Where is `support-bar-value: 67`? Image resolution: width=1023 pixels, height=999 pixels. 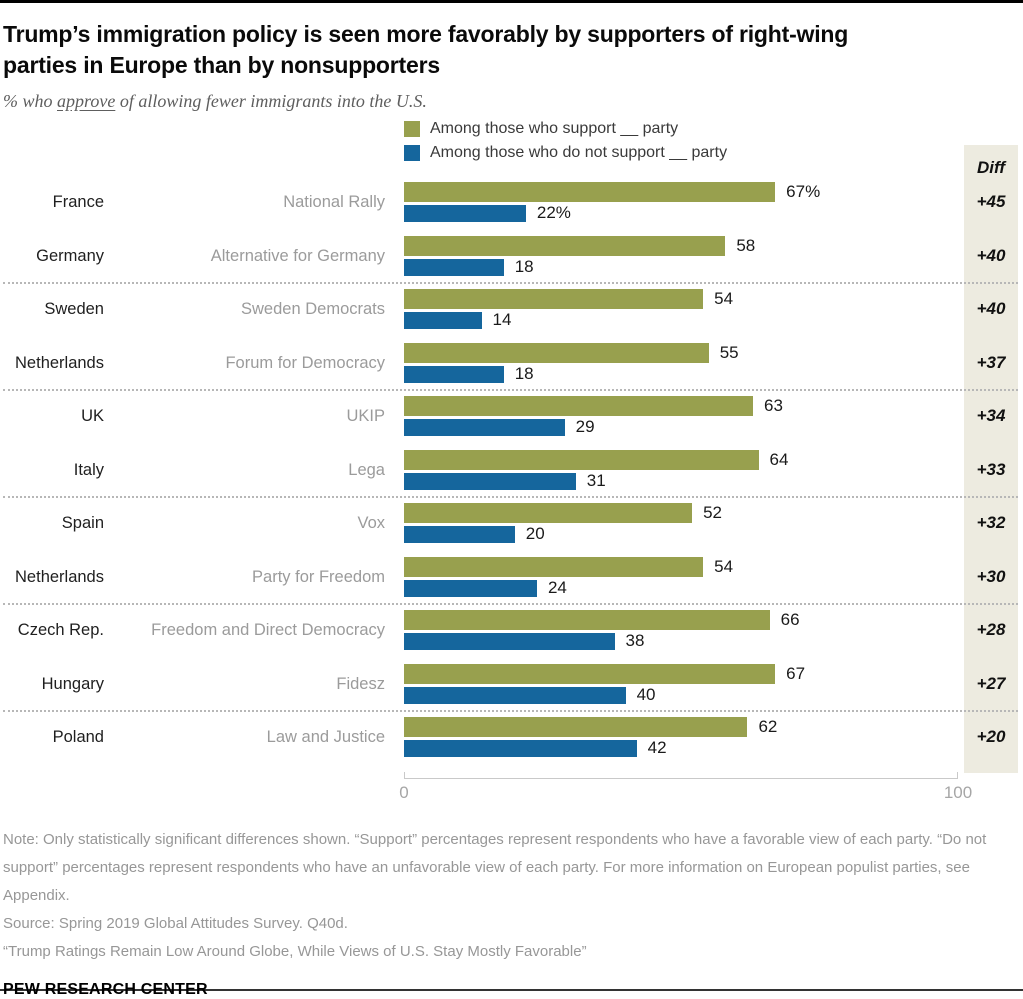 support-bar-value: 67 is located at coordinates (796, 673).